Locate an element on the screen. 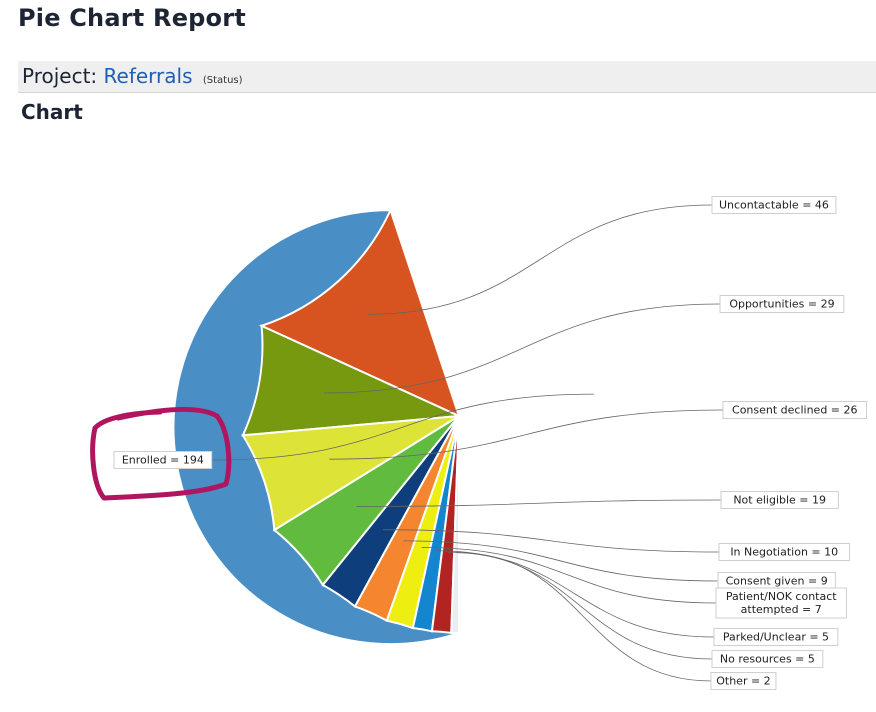  section-heading: Chart is located at coordinates (52, 112).